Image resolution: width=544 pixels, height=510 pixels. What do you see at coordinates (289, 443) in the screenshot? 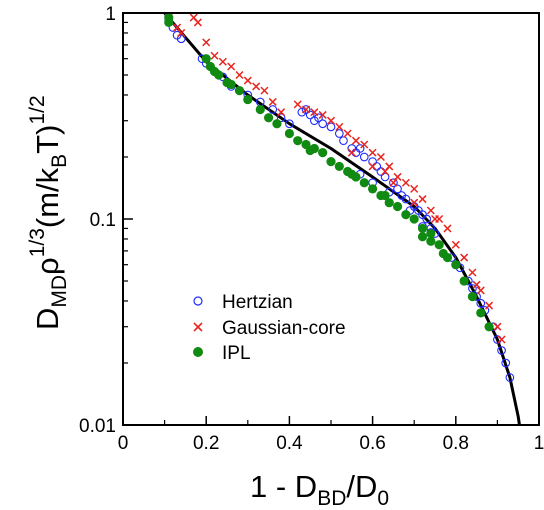
I see `x-tick-label: 0.4` at bounding box center [289, 443].